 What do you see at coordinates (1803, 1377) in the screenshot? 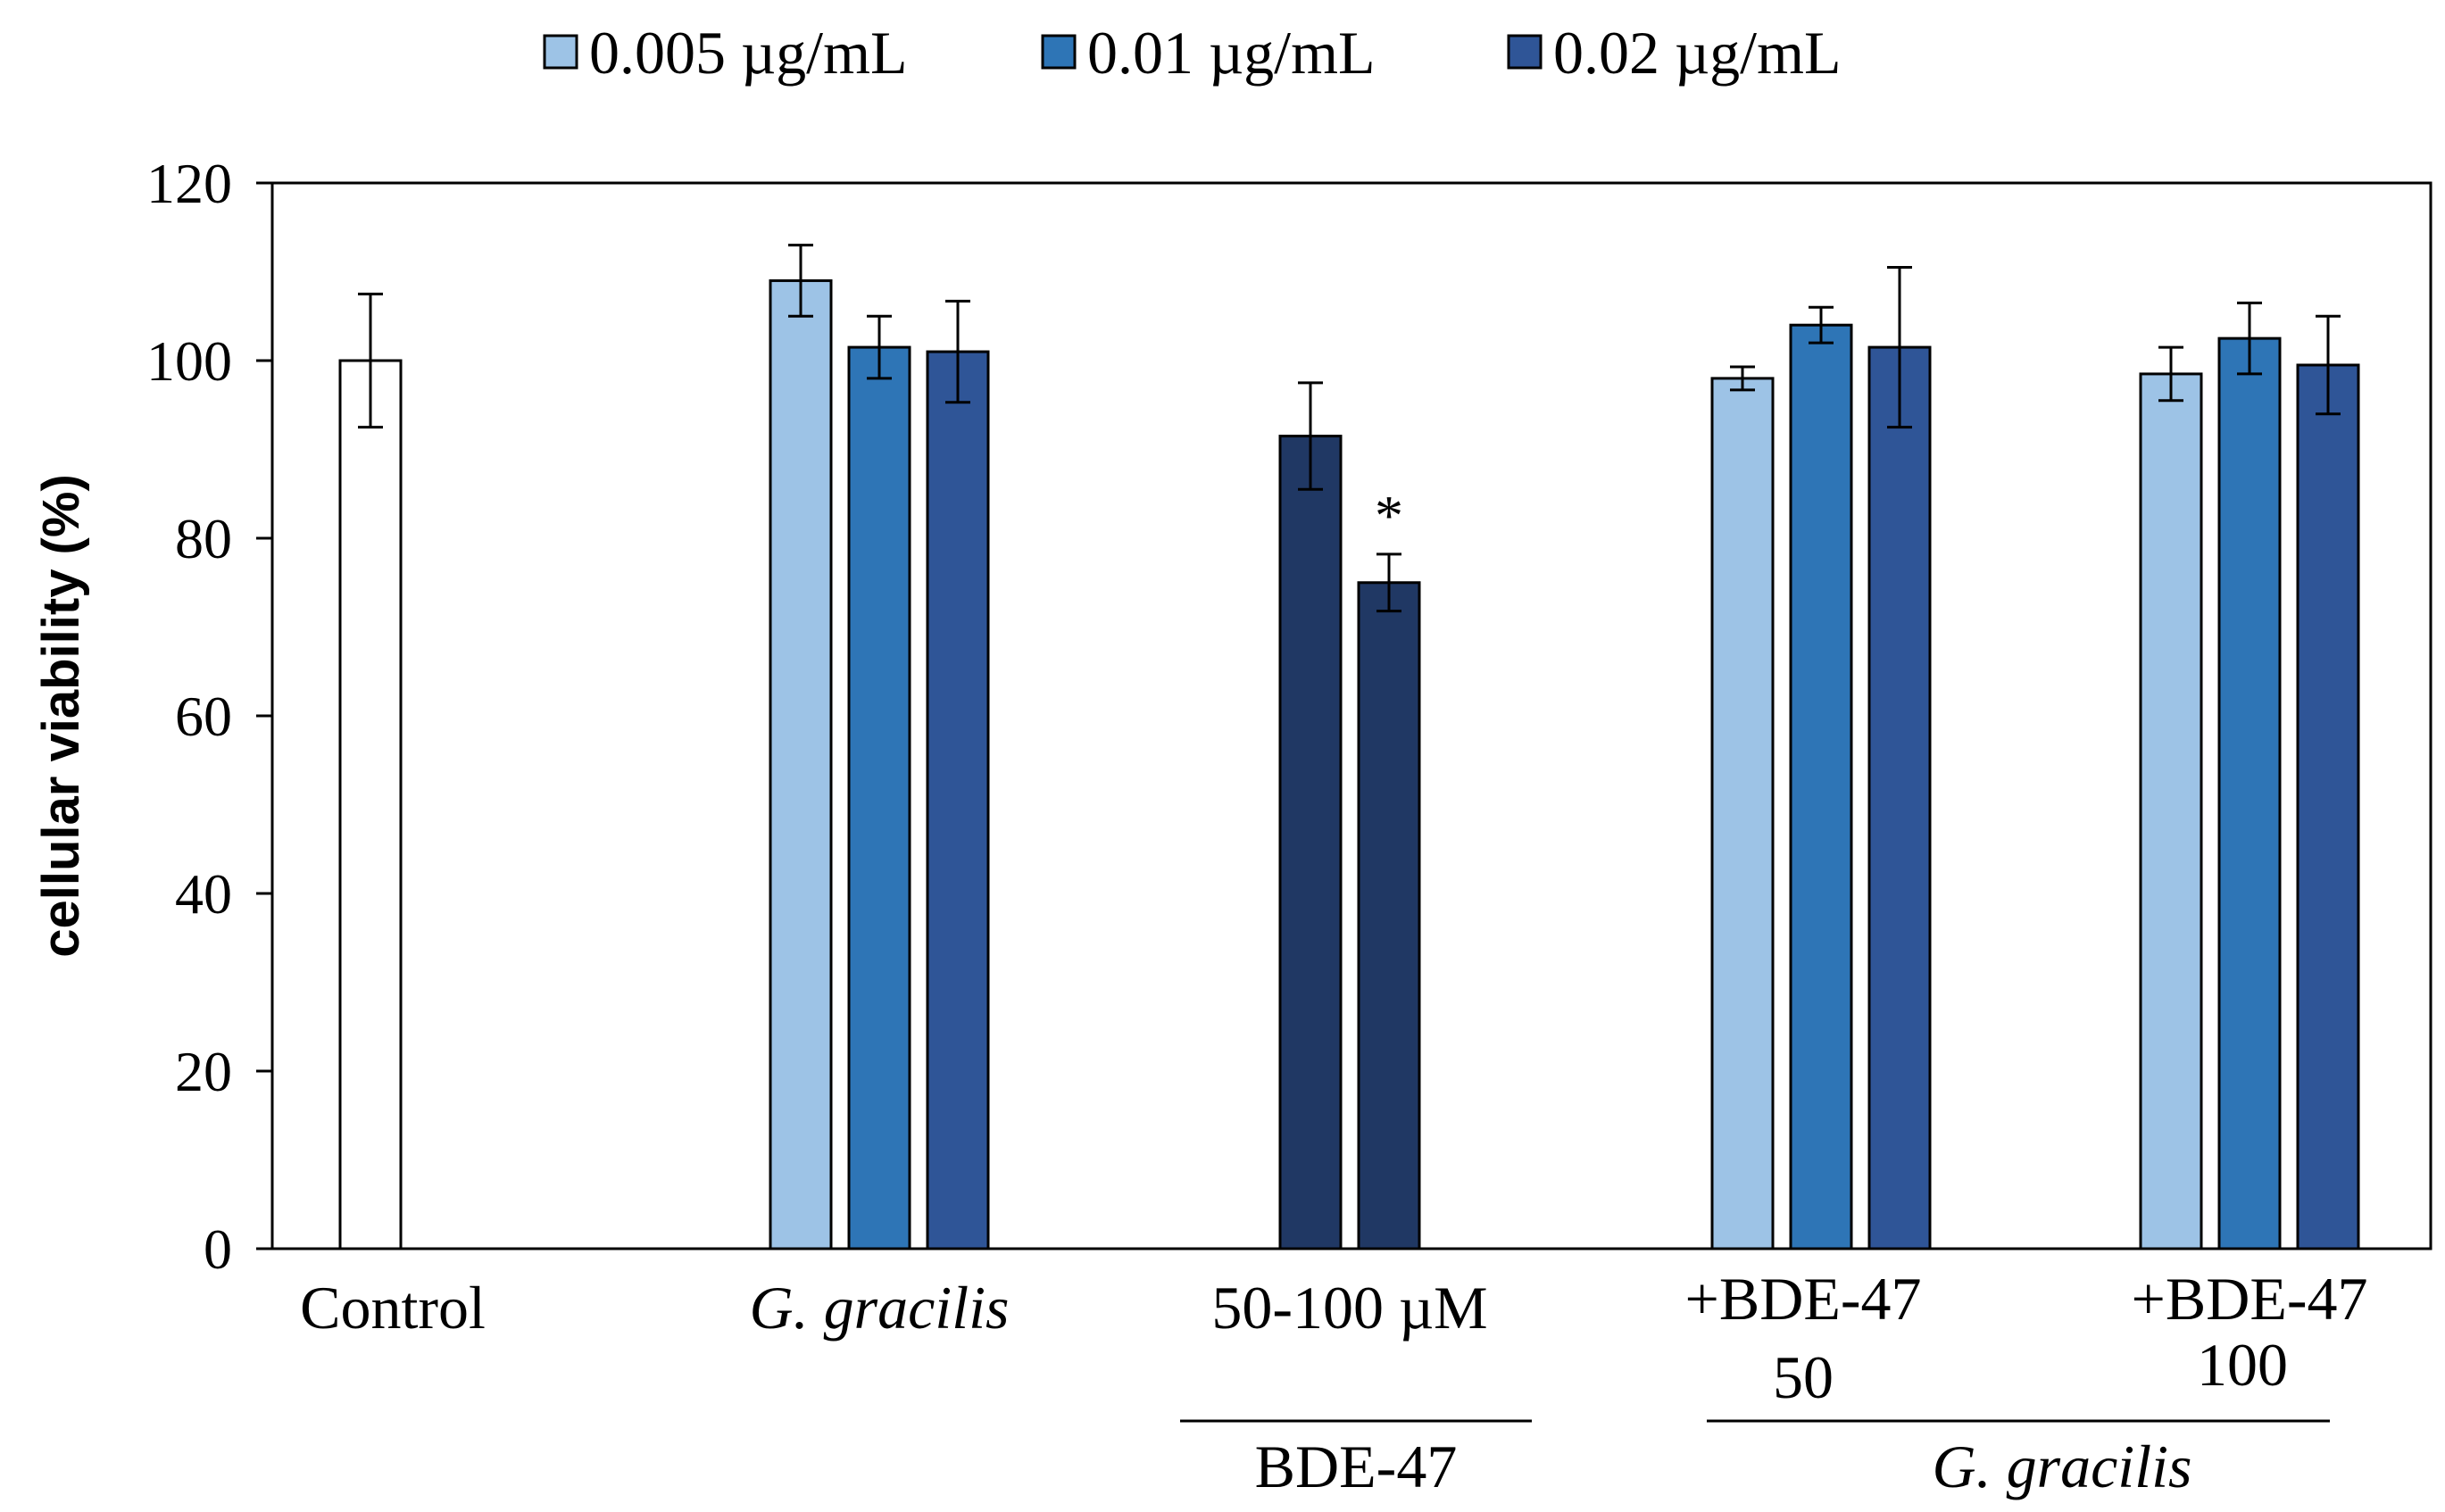
I see `x-category-sublabel: 50` at bounding box center [1803, 1377].